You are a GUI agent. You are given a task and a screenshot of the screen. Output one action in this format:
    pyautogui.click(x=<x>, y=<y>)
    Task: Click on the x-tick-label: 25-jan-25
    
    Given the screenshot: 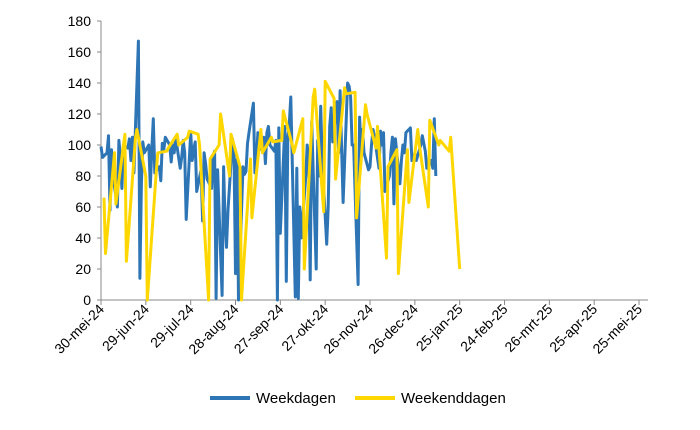 What is the action you would take?
    pyautogui.click(x=439, y=327)
    